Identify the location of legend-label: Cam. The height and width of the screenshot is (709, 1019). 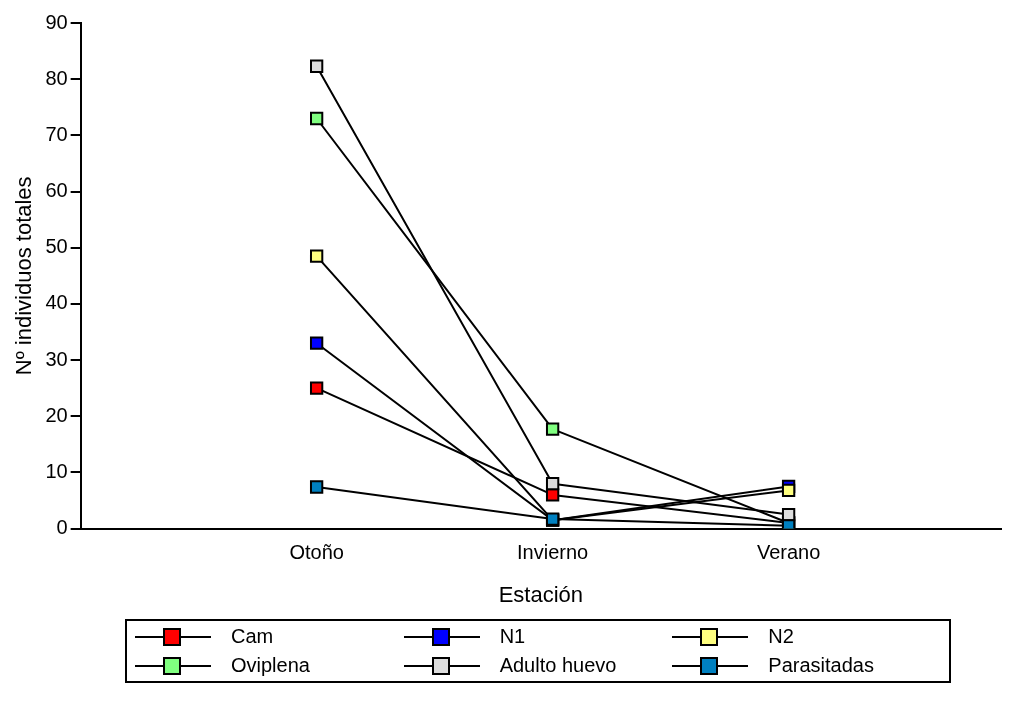
(252, 636).